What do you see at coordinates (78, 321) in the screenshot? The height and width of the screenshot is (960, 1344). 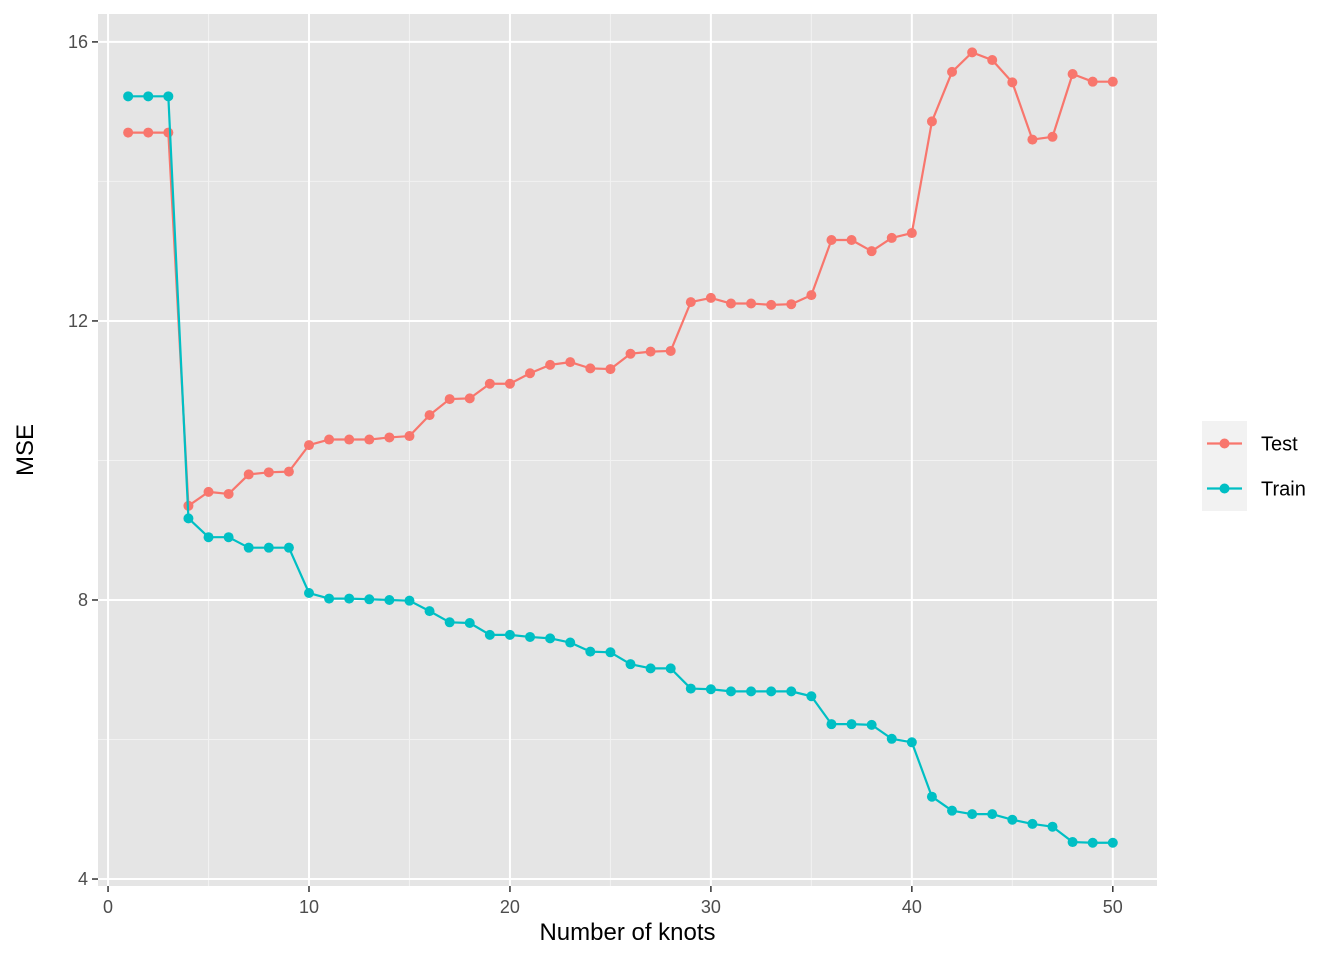 I see `y-tick-label: 12` at bounding box center [78, 321].